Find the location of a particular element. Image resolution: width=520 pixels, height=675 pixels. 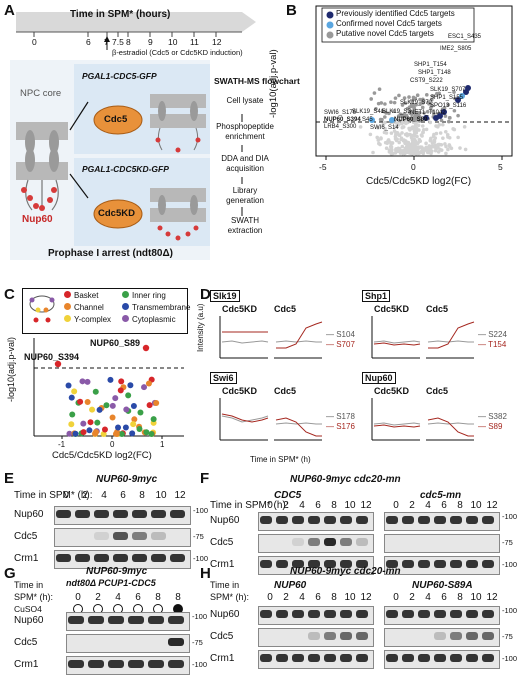

nup60-point is located at coordinates (146, 348).